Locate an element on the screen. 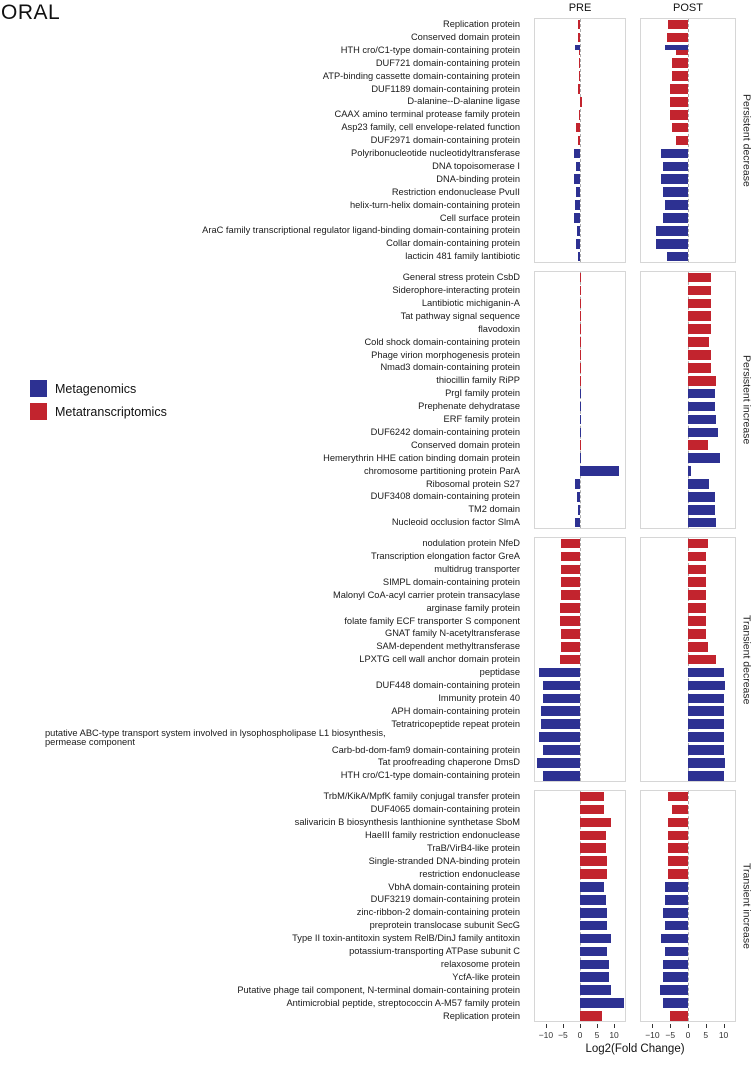 The width and height of the screenshot is (753, 1075). y-axis-label: SIMPL domain-containing protein is located at coordinates (451, 581).